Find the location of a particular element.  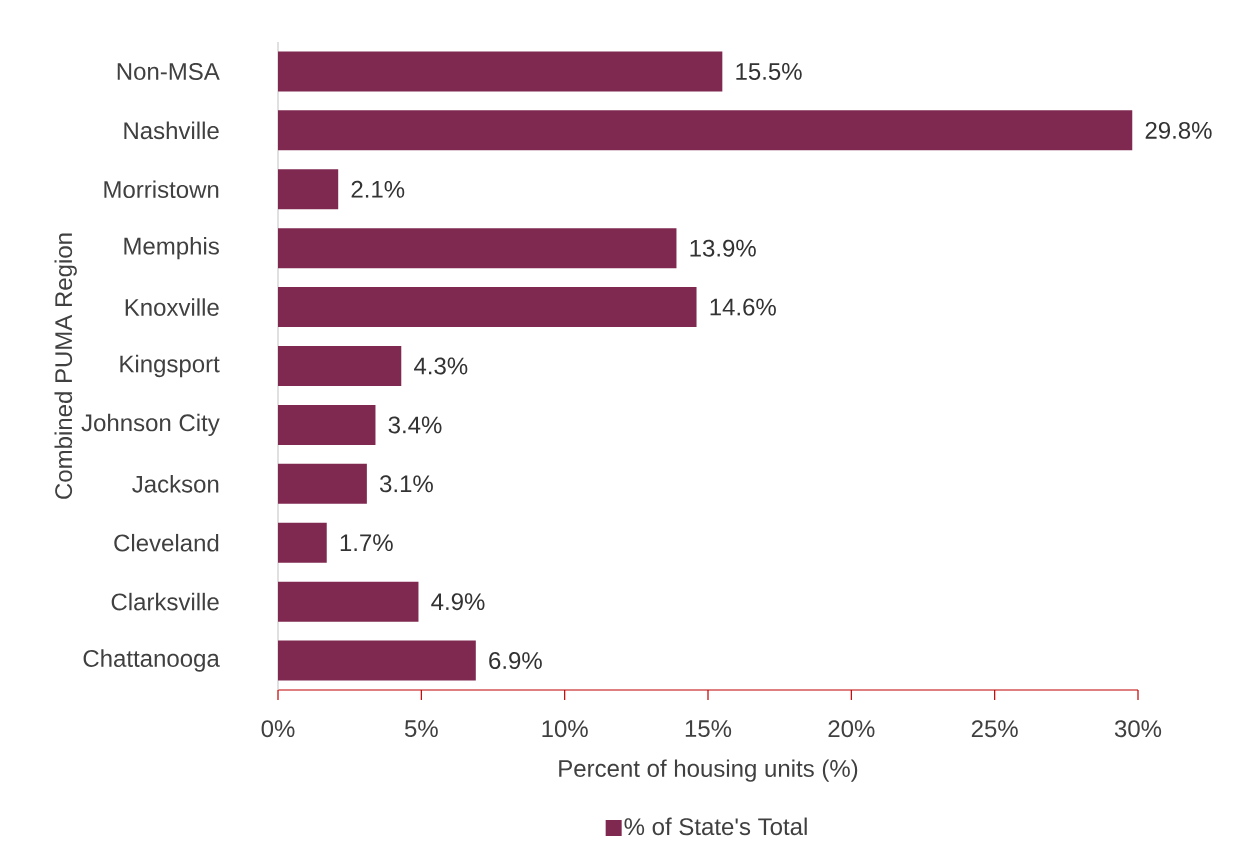

x-tick-label: 5% is located at coordinates (421, 729).